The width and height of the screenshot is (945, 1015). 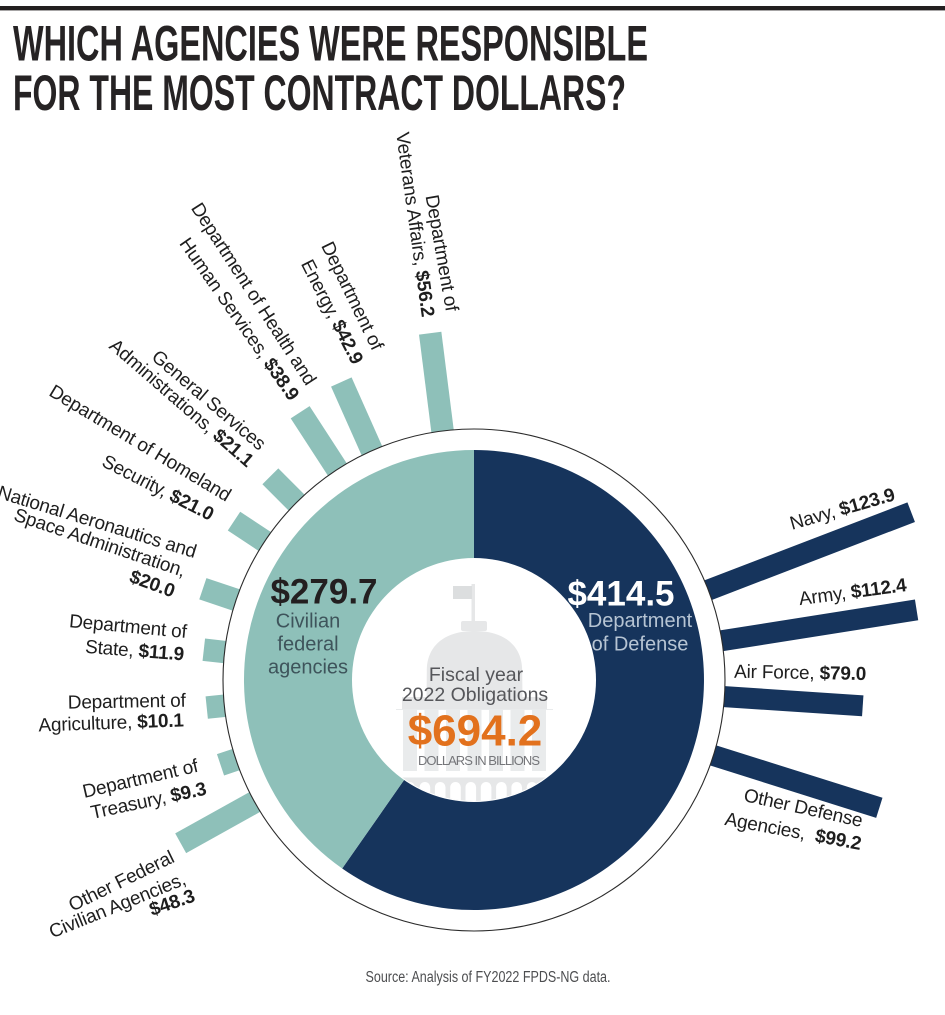 I want to click on svg-text: Civilian, so click(x=308, y=621).